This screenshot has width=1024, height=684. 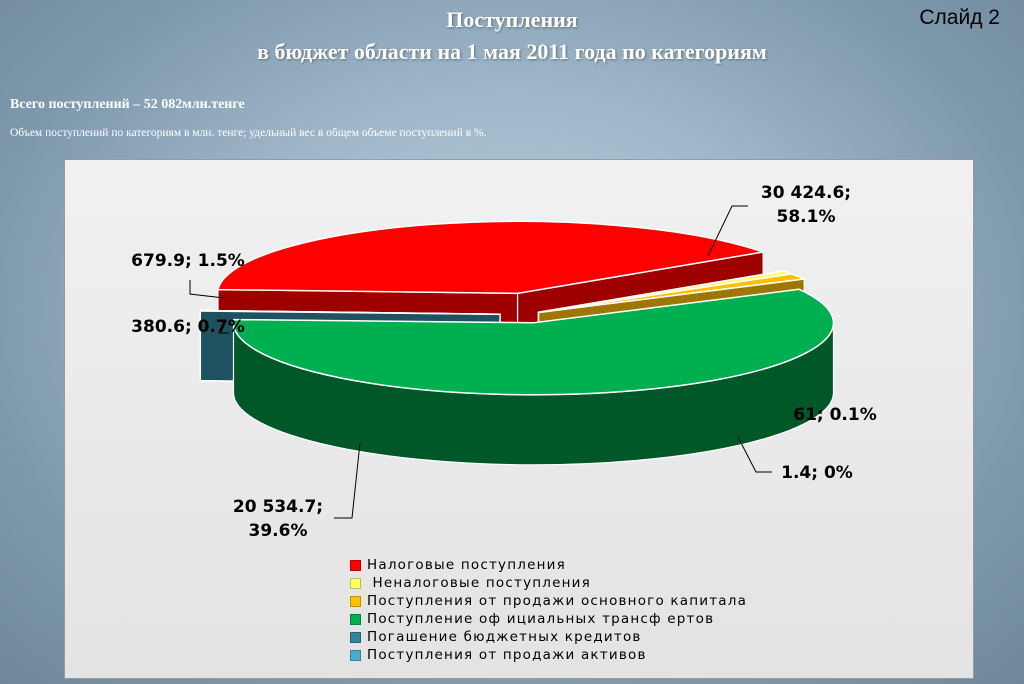 I want to click on slide-number: Слайд 2, so click(x=959, y=17).